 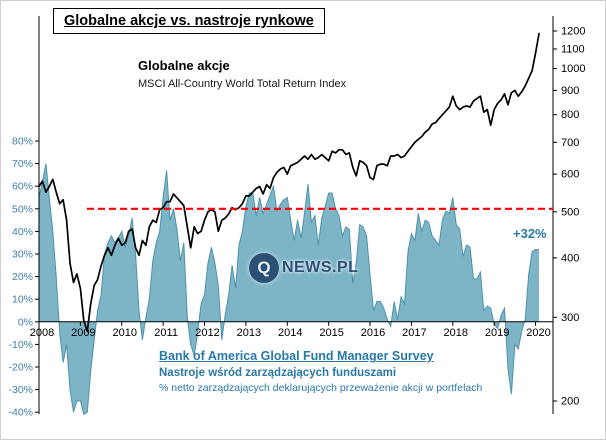 I want to click on x-axis-year-label: 2009, so click(x=83, y=333).